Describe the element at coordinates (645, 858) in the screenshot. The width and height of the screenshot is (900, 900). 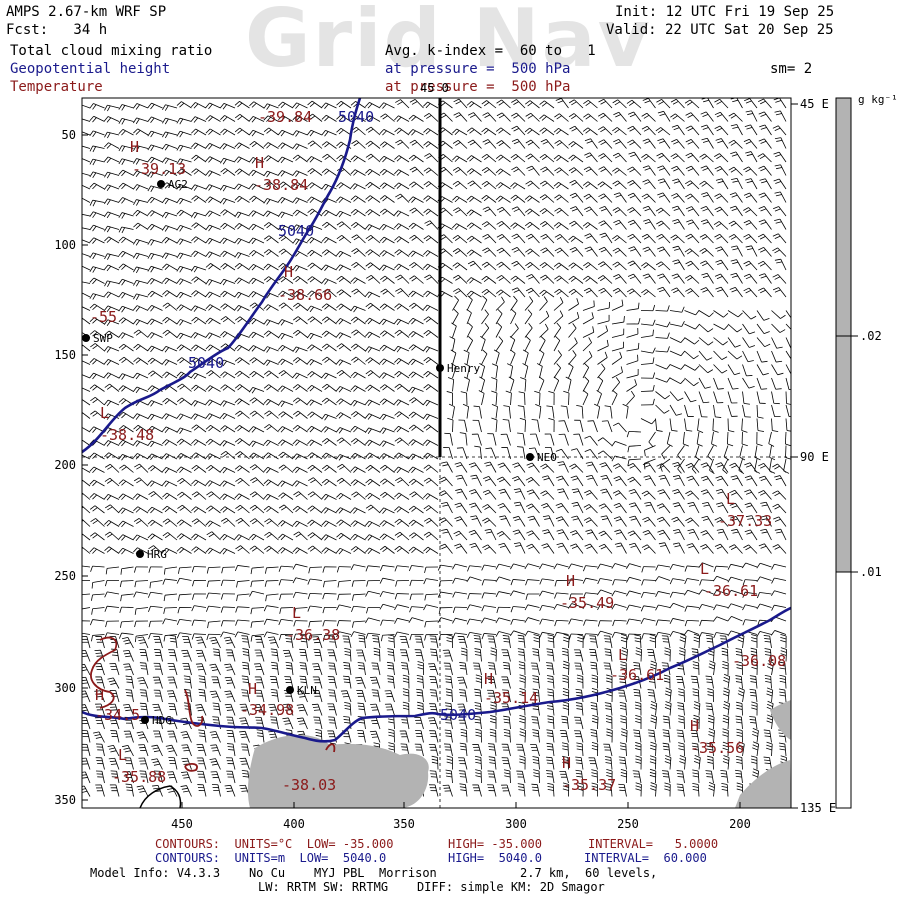
I see `footer-height-interval: INTERVAL= 60.000` at that location.